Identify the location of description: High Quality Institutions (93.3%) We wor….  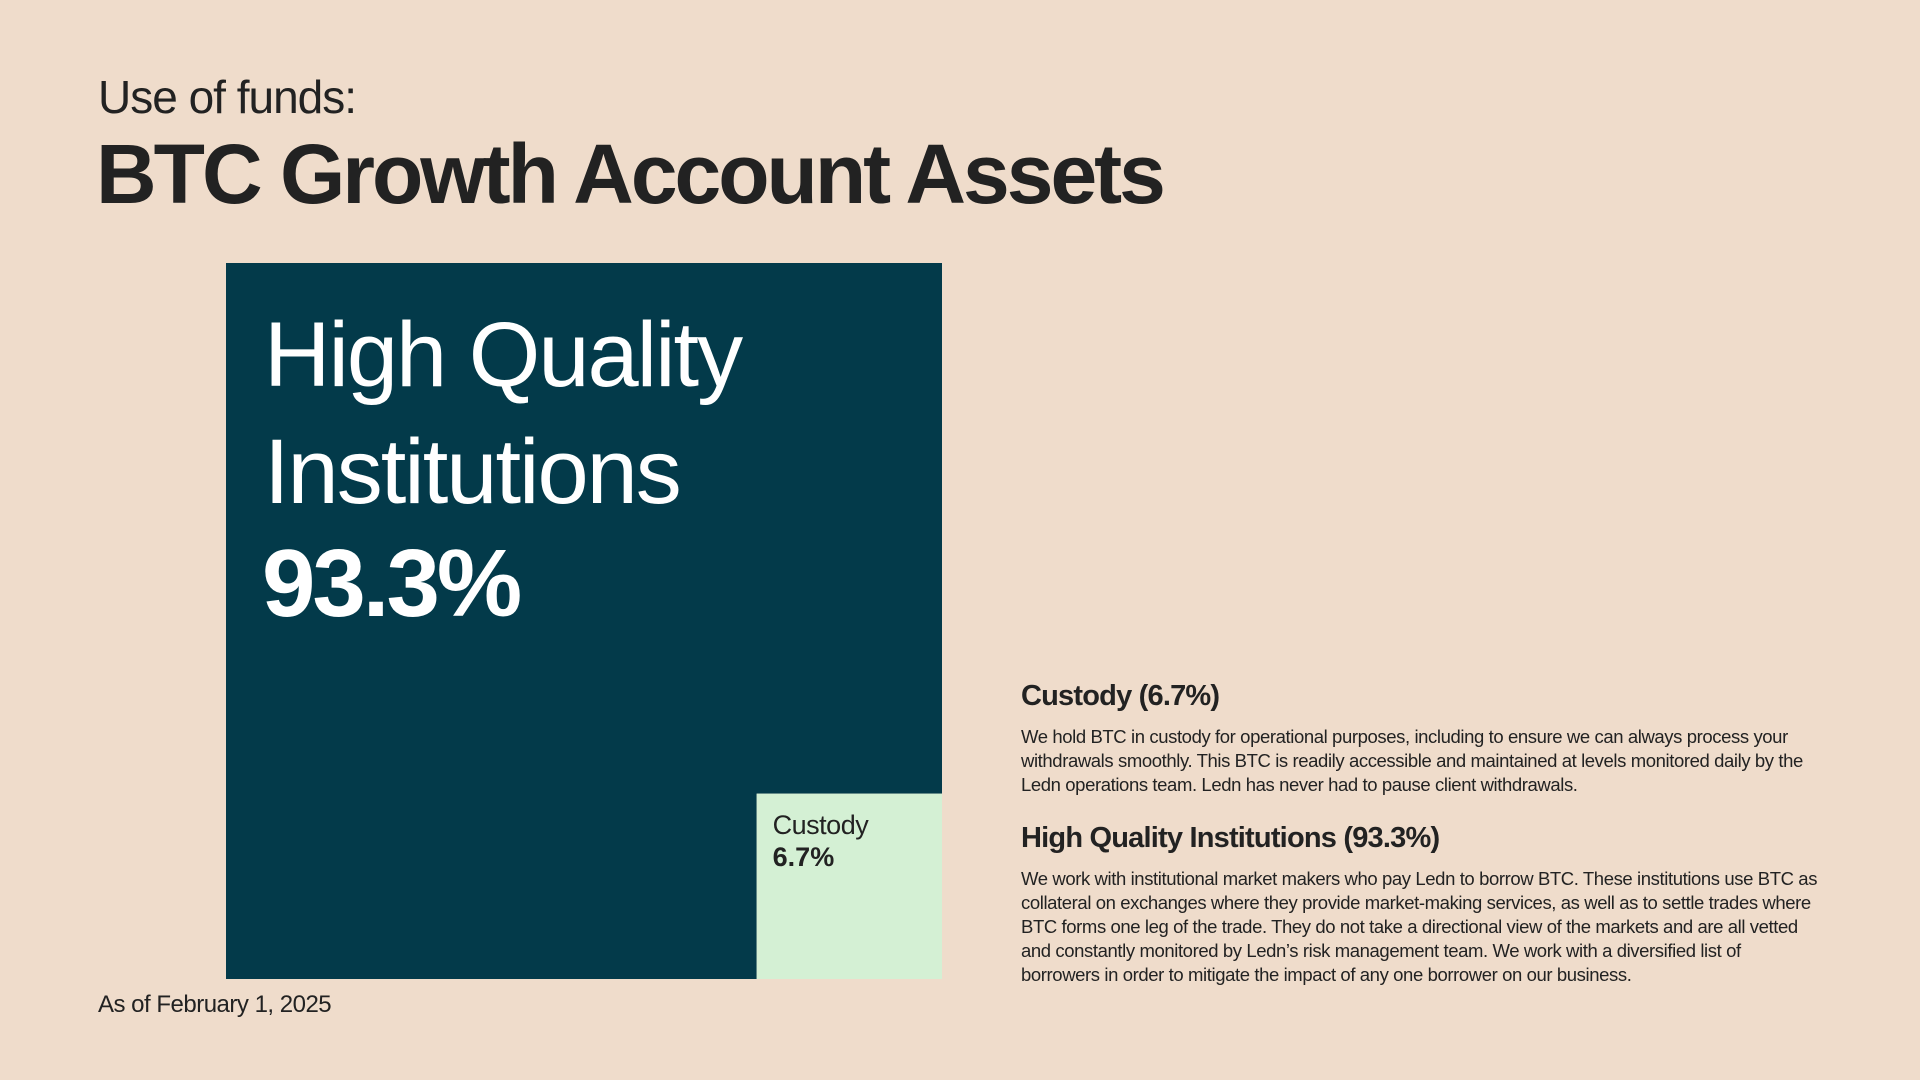
(1421, 904).